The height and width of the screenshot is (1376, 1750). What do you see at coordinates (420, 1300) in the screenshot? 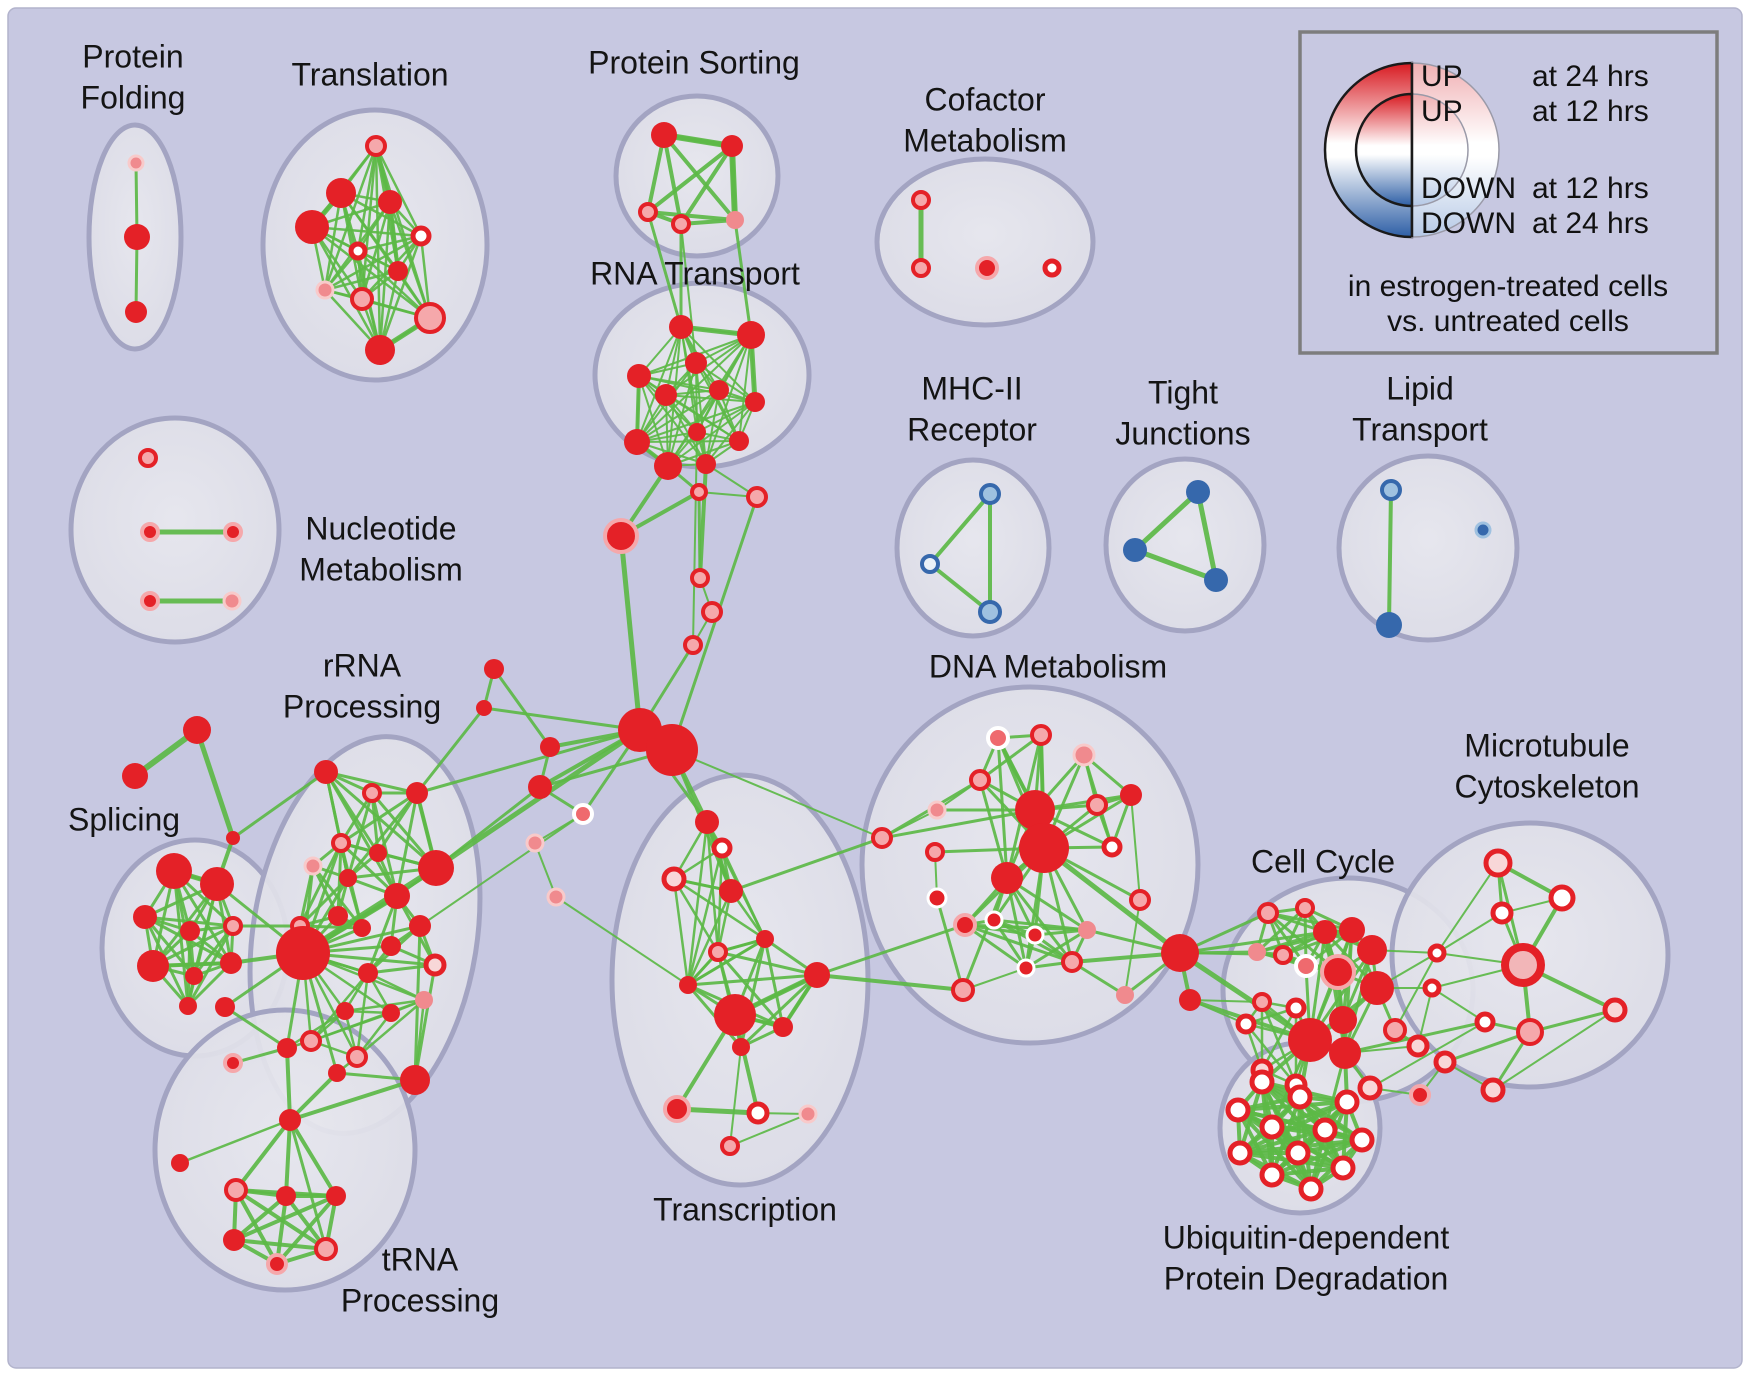
I see `cluster-label-tn: Processing` at bounding box center [420, 1300].